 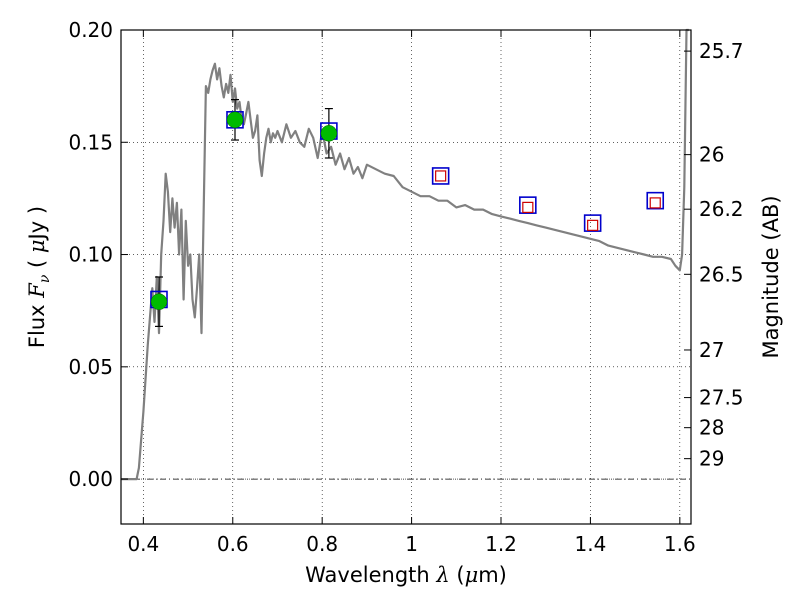 I want to click on x-axis-label: Wavelength λ (μm), so click(x=406, y=575).